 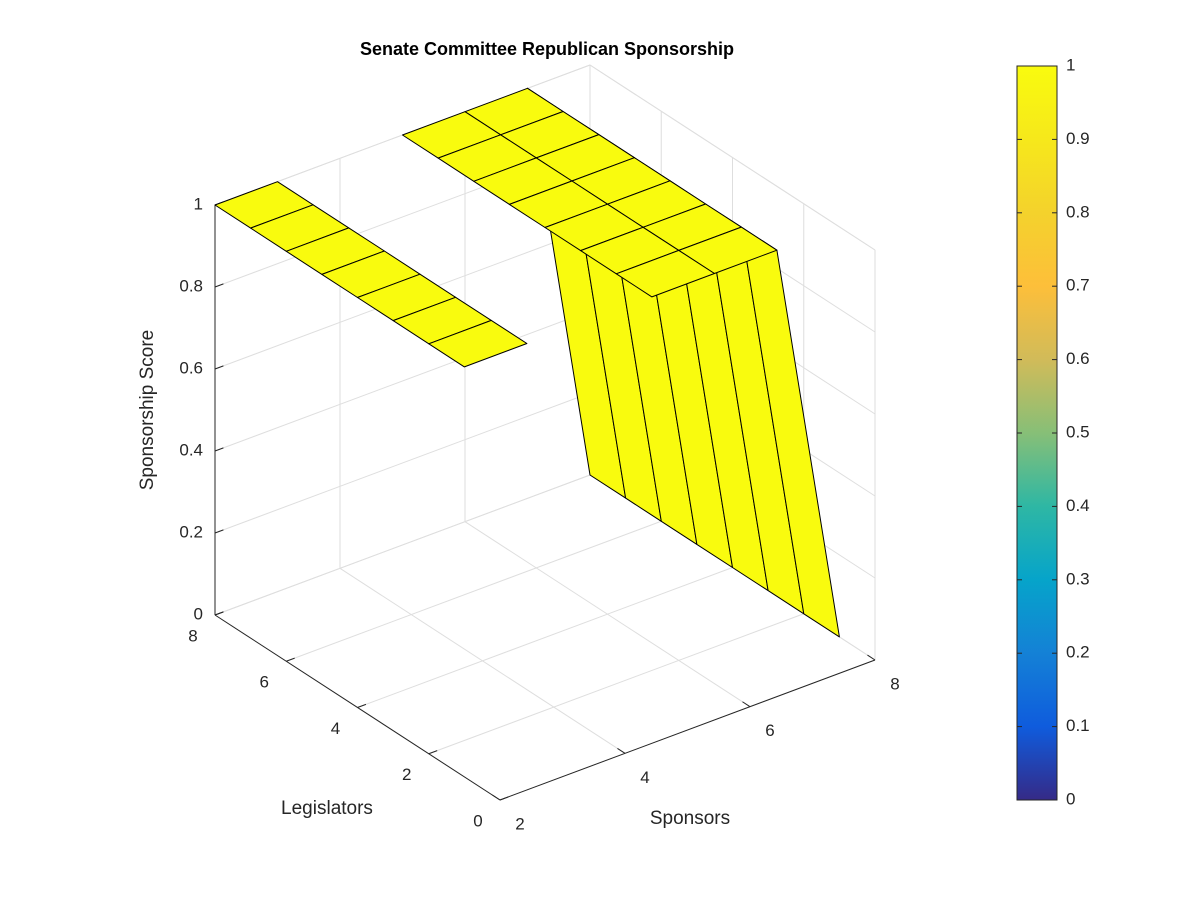 I want to click on colorbar-tick-label: 0.8, so click(x=1078, y=211).